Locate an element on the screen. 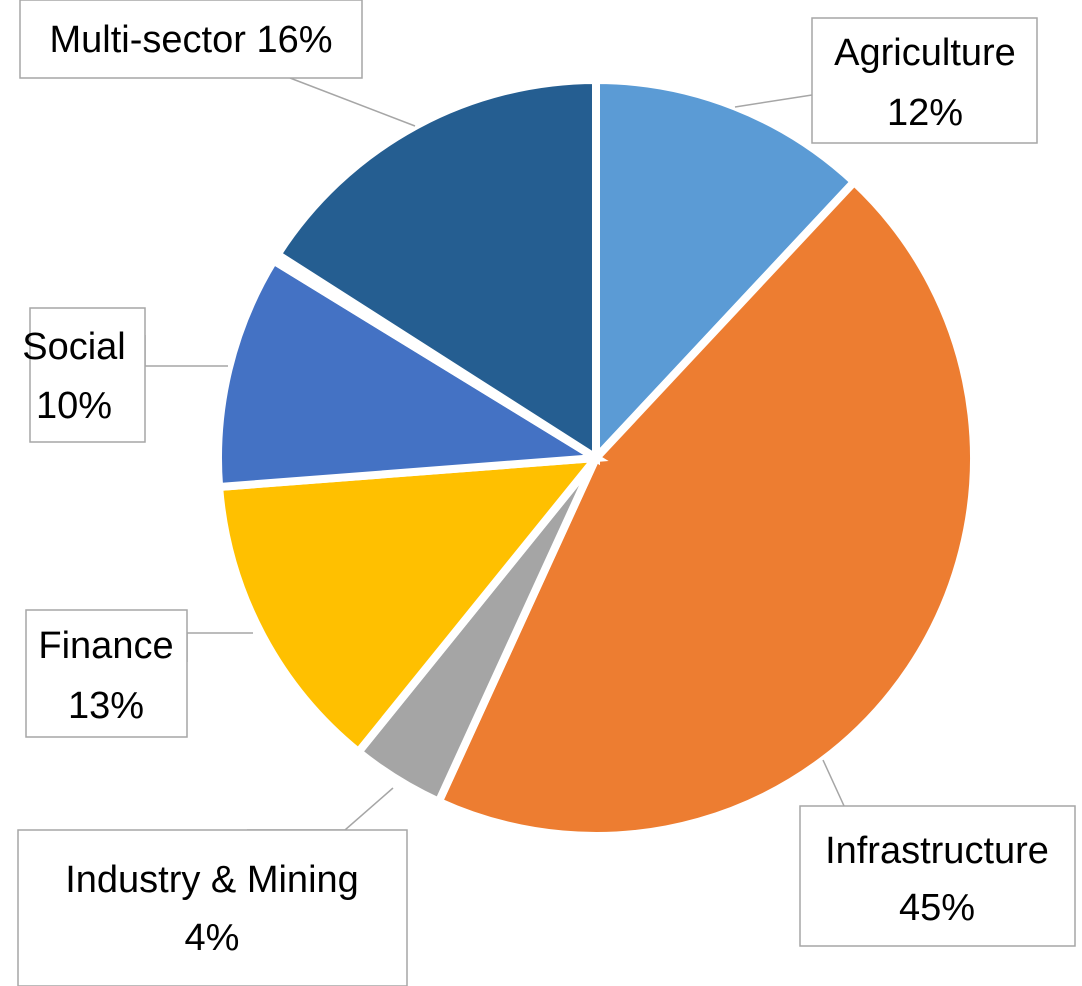 The image size is (1082, 986). value-label: 10% is located at coordinates (74, 406).